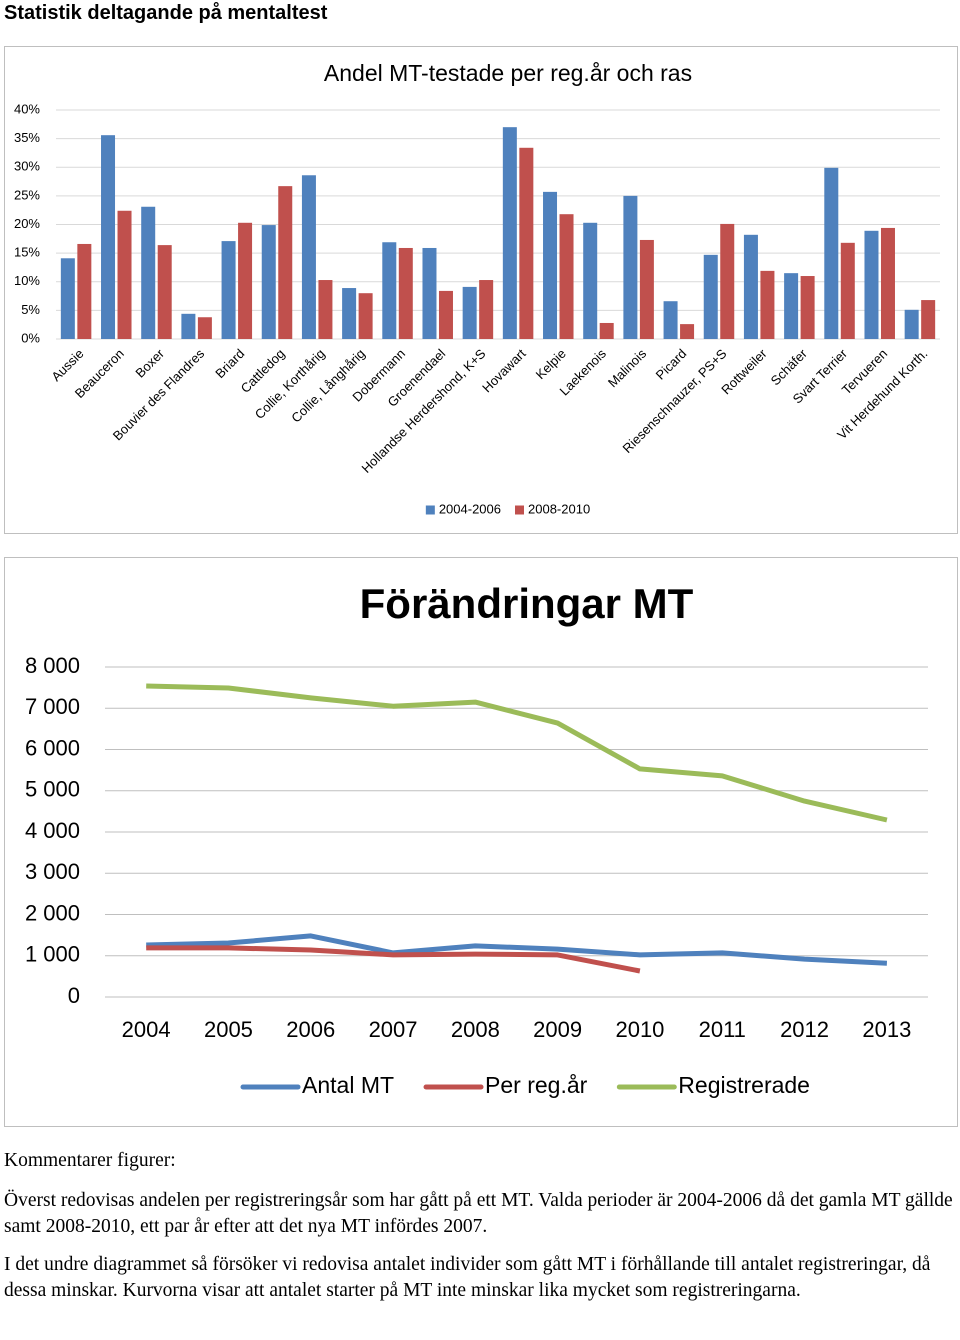 This screenshot has height=1340, width=960. Describe the element at coordinates (52, 706) in the screenshot. I see `y-tick-label: 7 000` at that location.